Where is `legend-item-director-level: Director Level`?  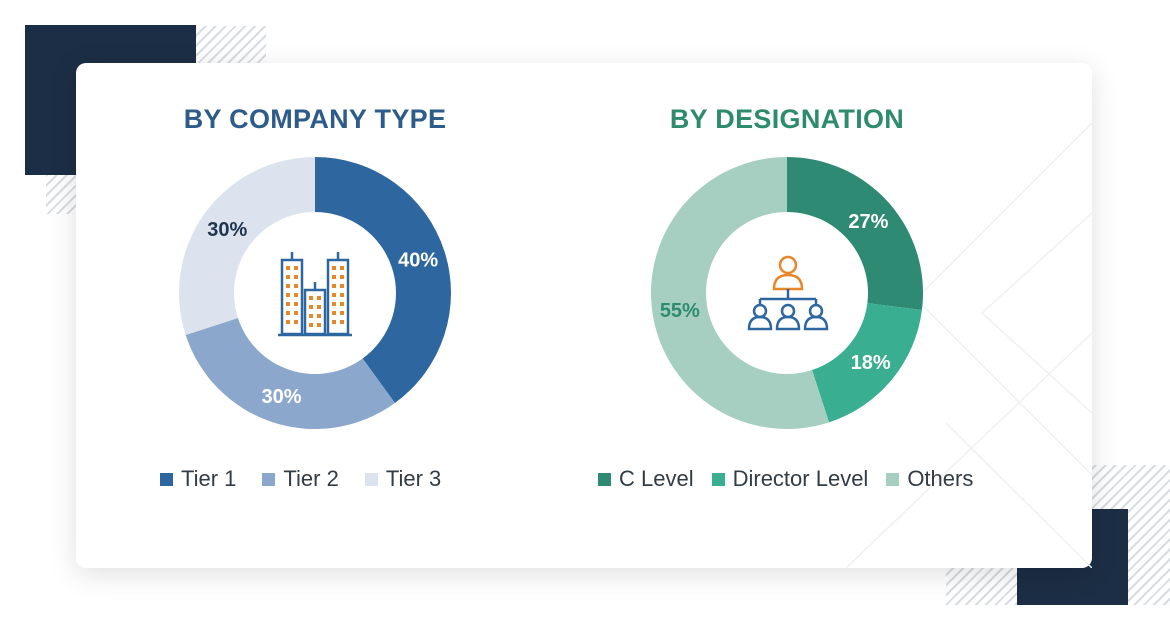 legend-item-director-level: Director Level is located at coordinates (790, 479).